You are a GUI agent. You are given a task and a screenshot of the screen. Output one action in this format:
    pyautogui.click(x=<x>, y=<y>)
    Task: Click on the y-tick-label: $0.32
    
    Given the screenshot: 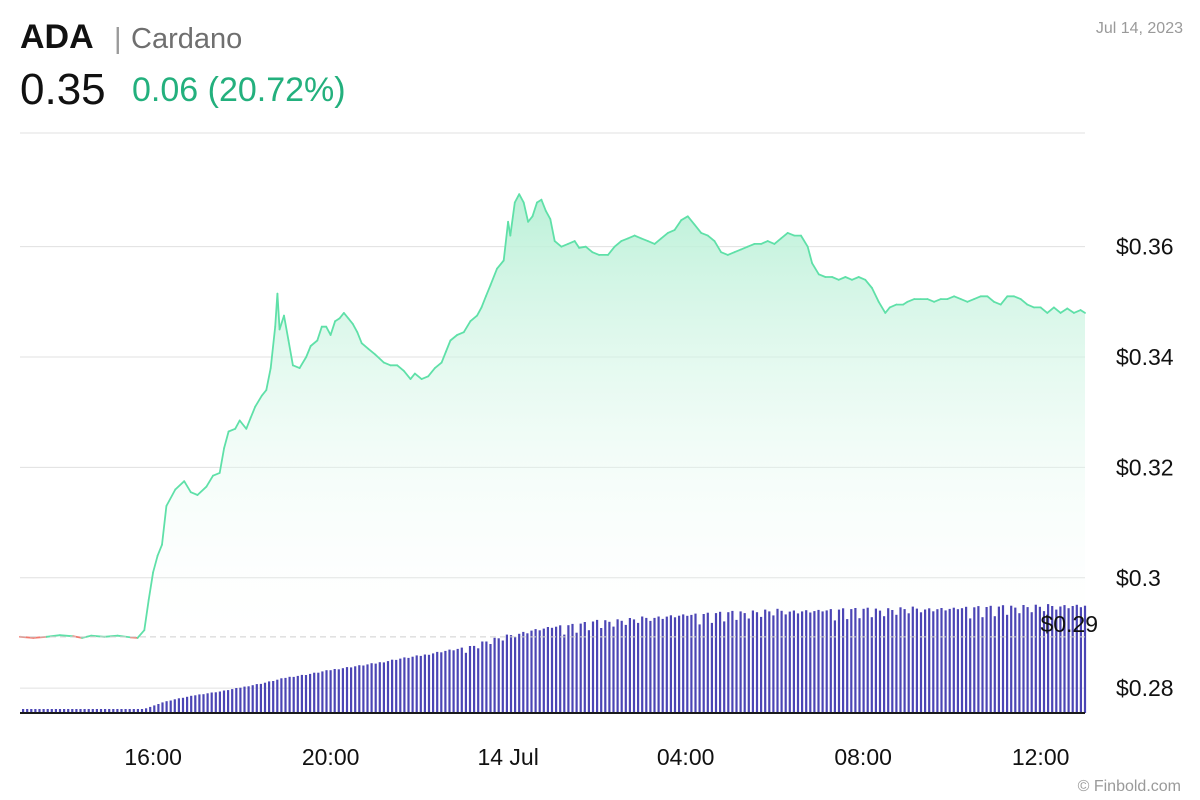 What is the action you would take?
    pyautogui.click(x=1145, y=467)
    